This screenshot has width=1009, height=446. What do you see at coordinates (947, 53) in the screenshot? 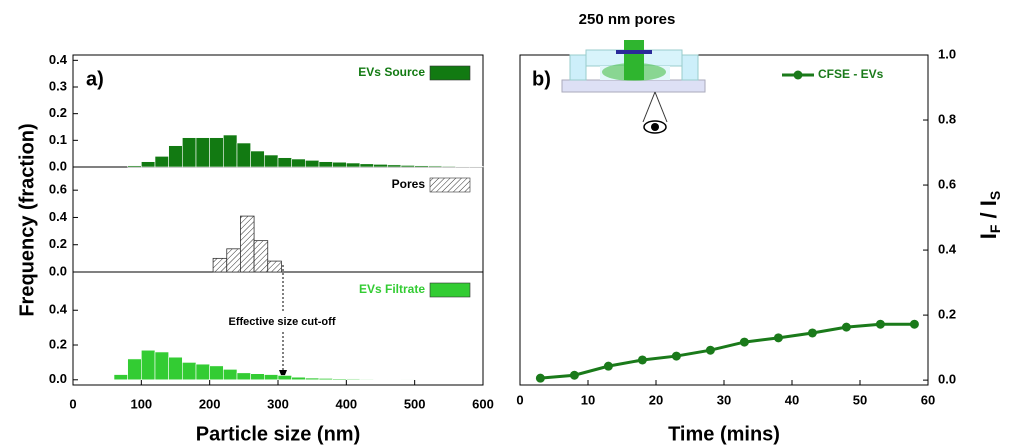
I see `y-tick-label: 1.0` at bounding box center [947, 53].